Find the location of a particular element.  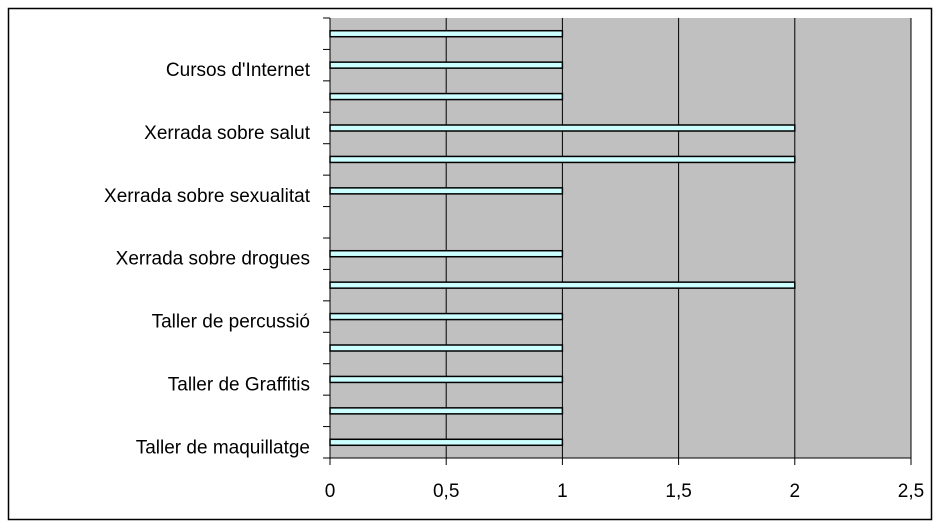

y-tick-label: Xerrada sobre drogues is located at coordinates (213, 259).